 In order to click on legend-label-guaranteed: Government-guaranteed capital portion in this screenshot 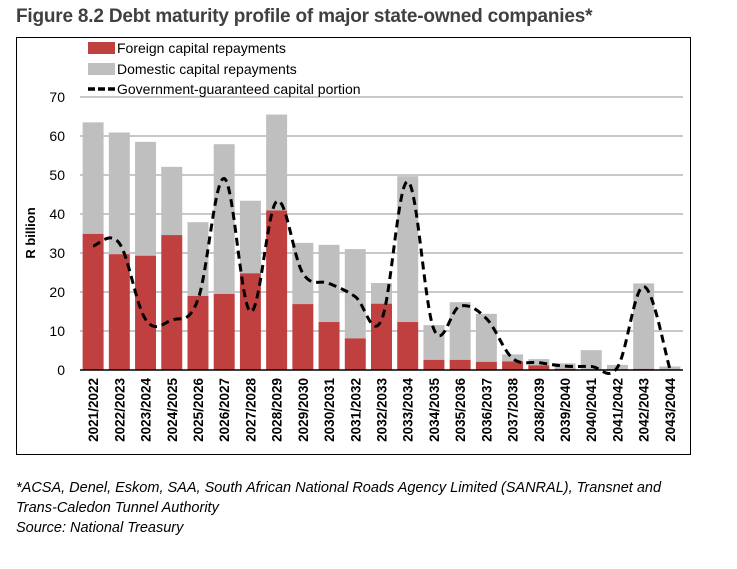, I will do `click(239, 89)`.